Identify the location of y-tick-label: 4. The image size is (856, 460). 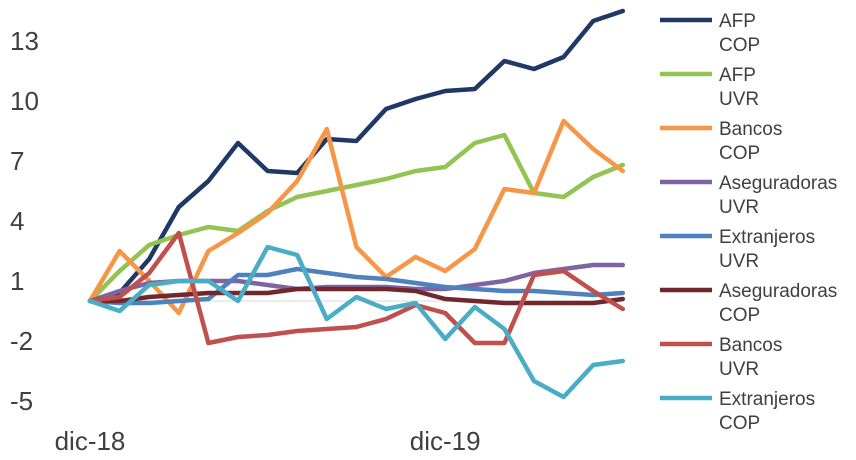
(17, 221).